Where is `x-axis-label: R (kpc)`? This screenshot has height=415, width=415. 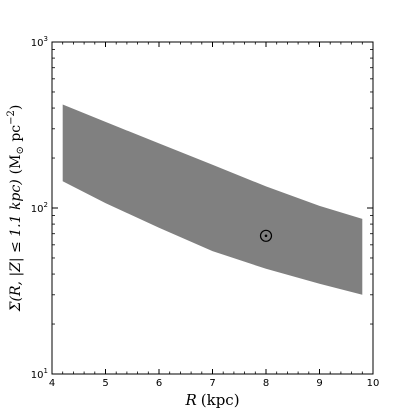
x-axis-label: R (kpc) is located at coordinates (211, 400).